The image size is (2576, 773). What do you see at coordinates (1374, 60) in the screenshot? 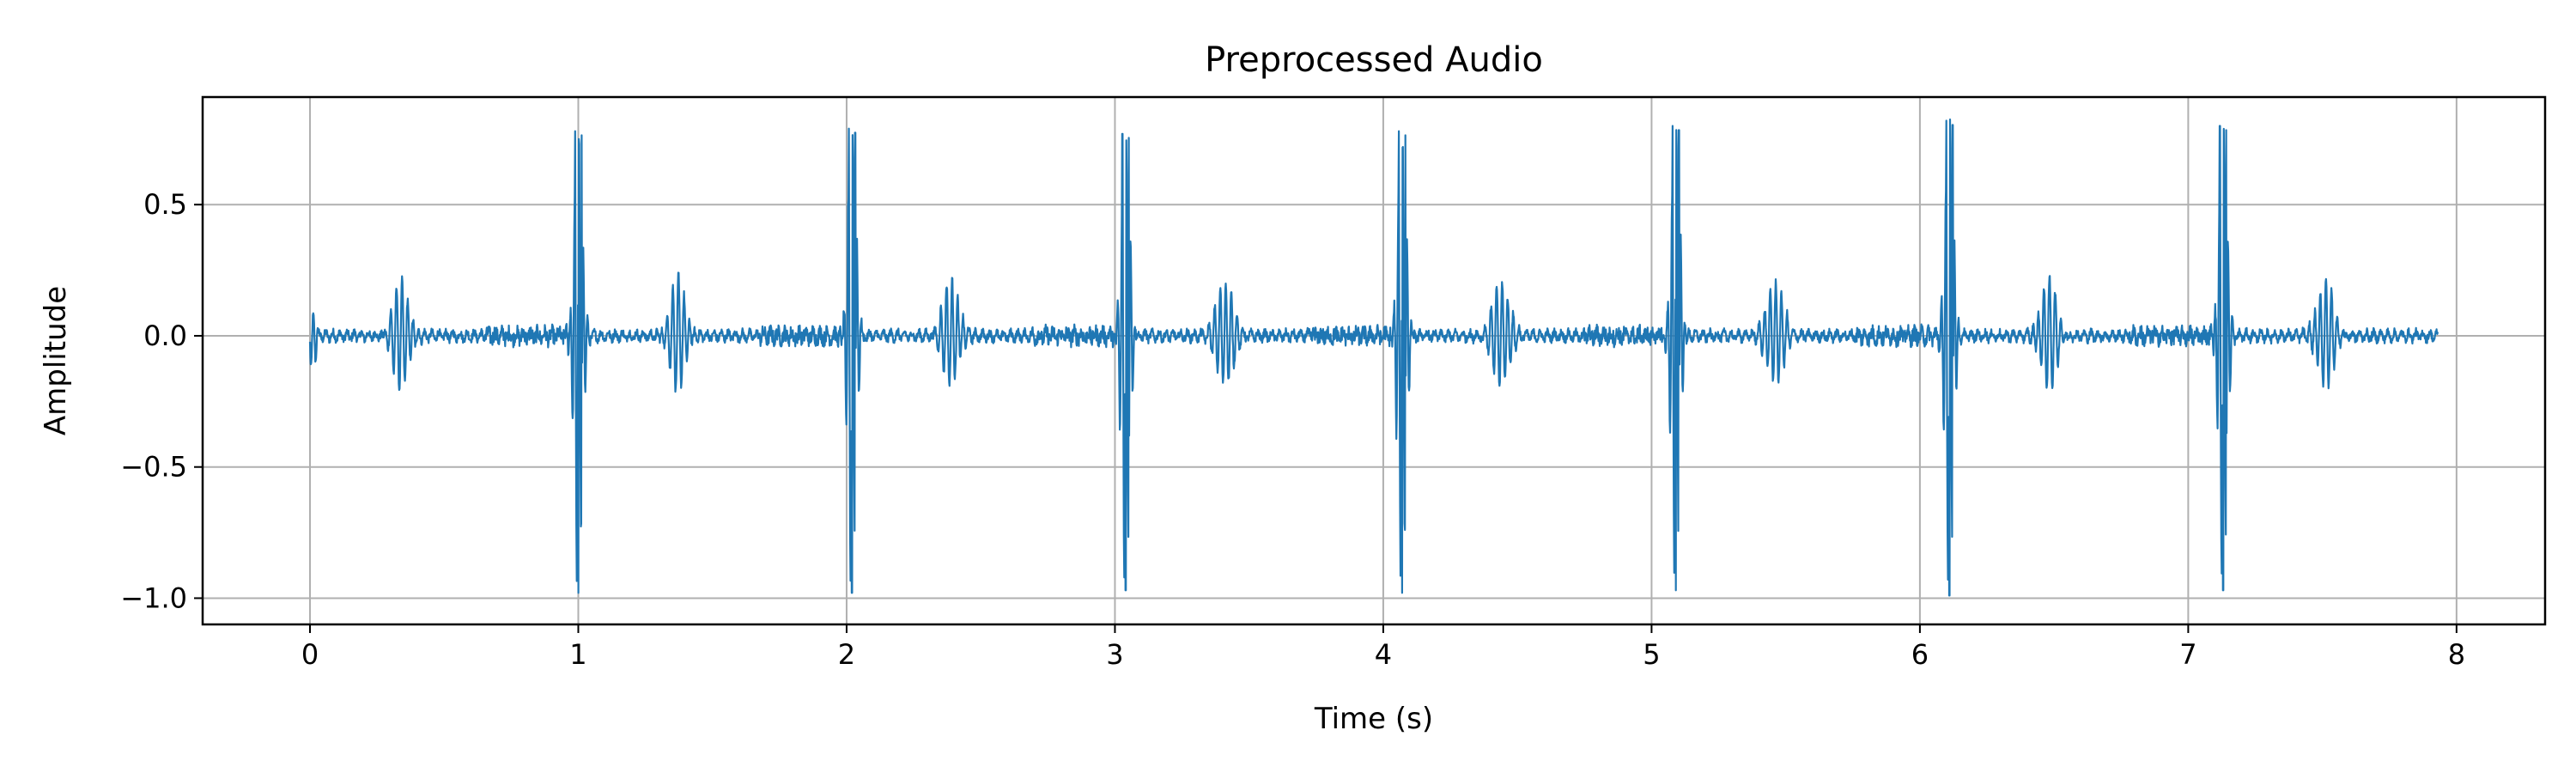
I see `chart-title: Preprocessed Audio` at bounding box center [1374, 60].